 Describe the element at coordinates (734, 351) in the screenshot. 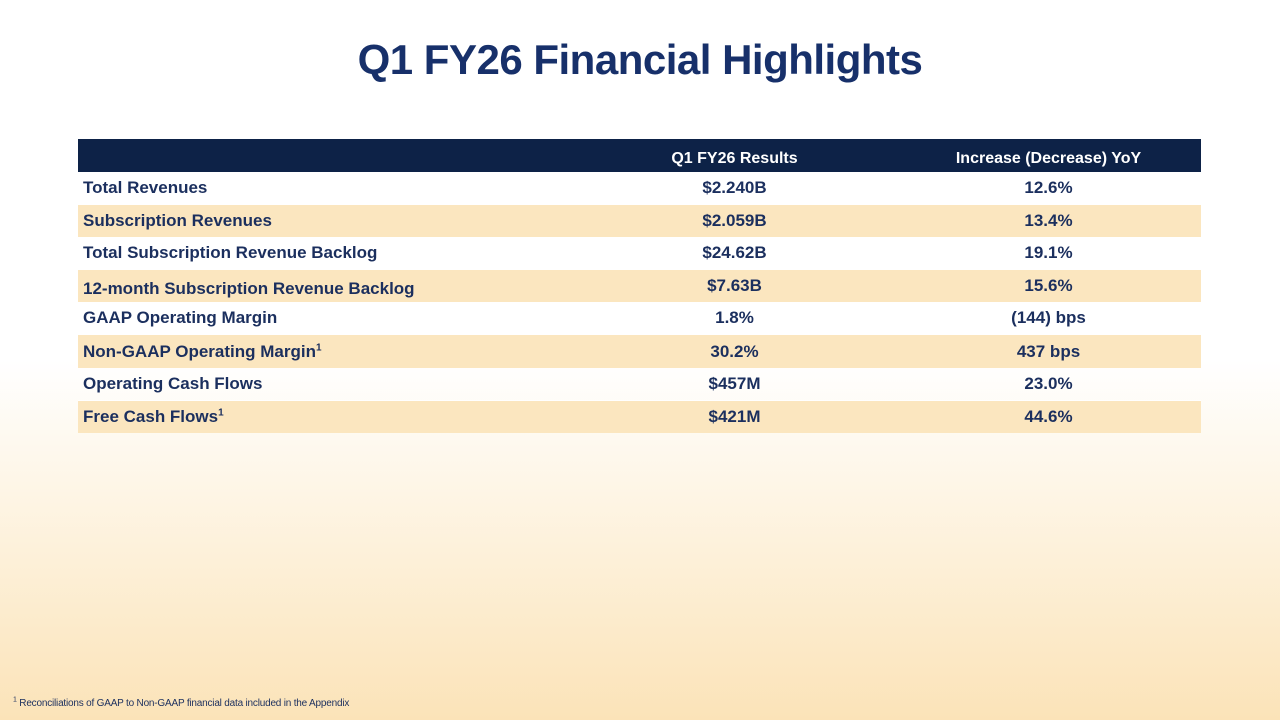

I see `metric-result: 30.2%` at that location.